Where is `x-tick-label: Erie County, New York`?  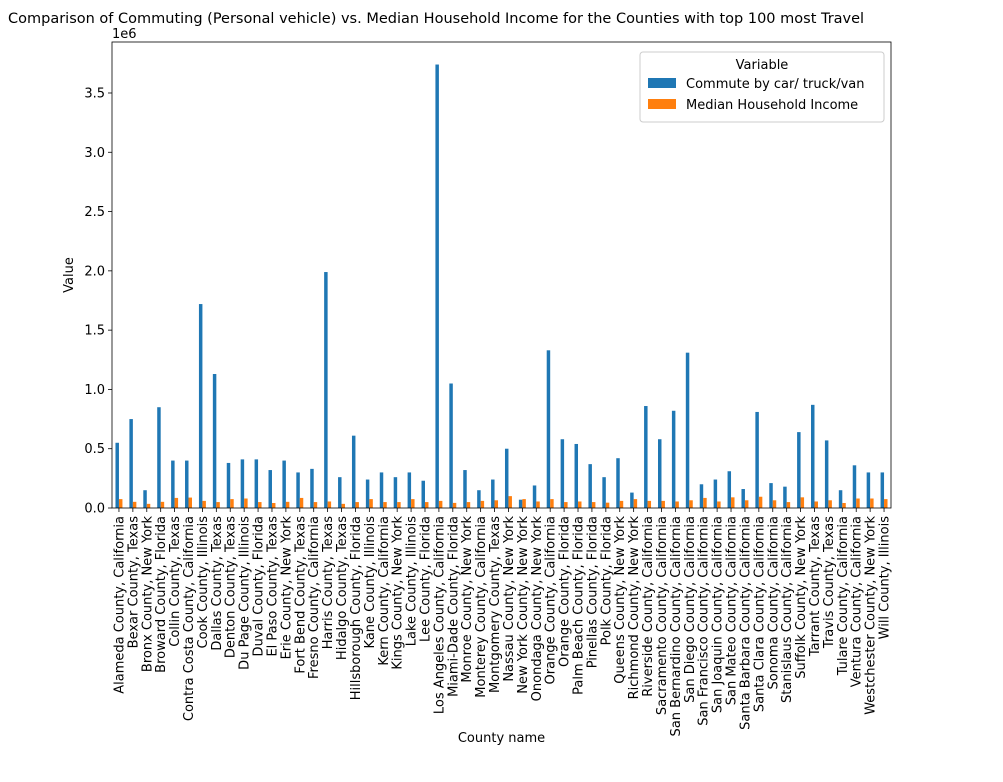 x-tick-label: Erie County, New York is located at coordinates (286, 588).